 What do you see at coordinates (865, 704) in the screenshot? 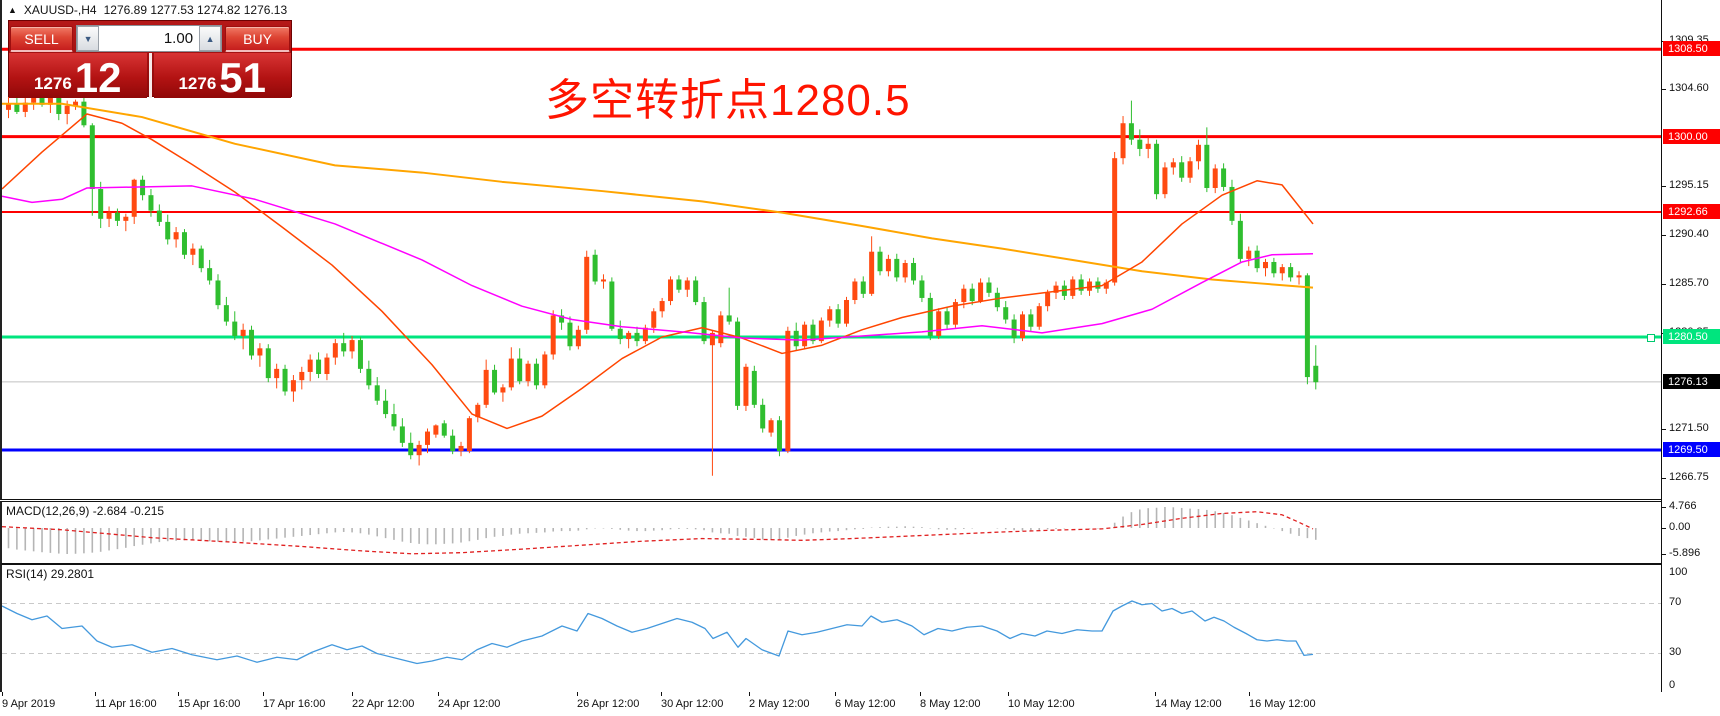
I see `date-label: 6 May 12:00` at bounding box center [865, 704].